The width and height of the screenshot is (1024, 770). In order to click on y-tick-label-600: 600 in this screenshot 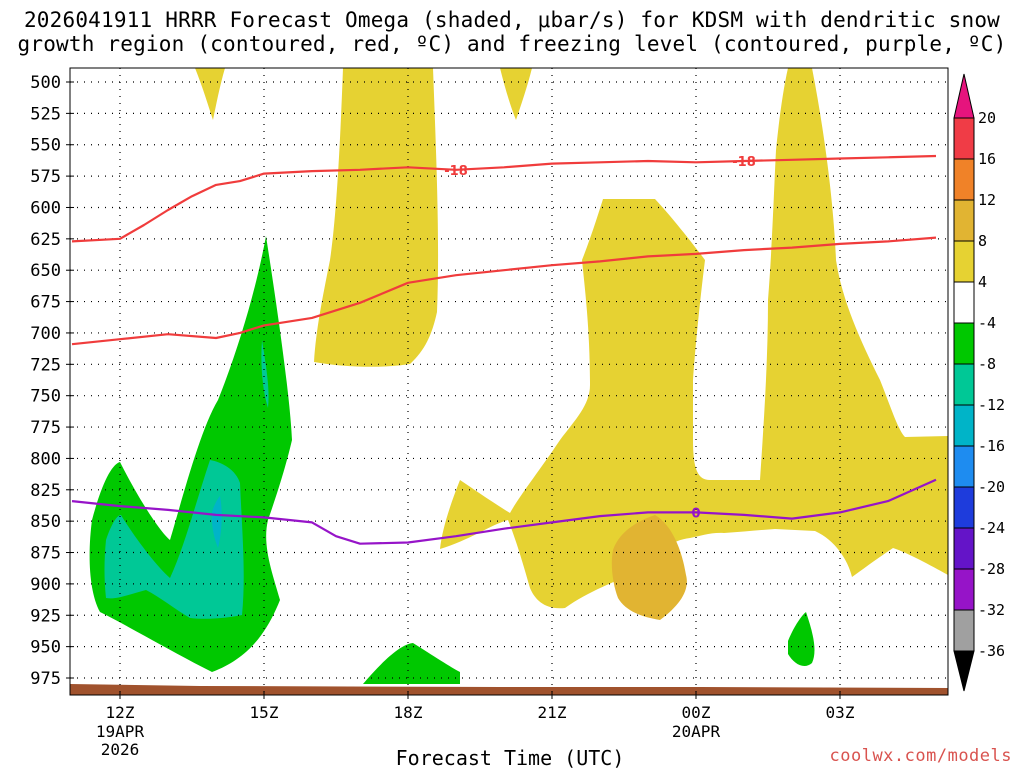, I will do `click(45, 208)`.